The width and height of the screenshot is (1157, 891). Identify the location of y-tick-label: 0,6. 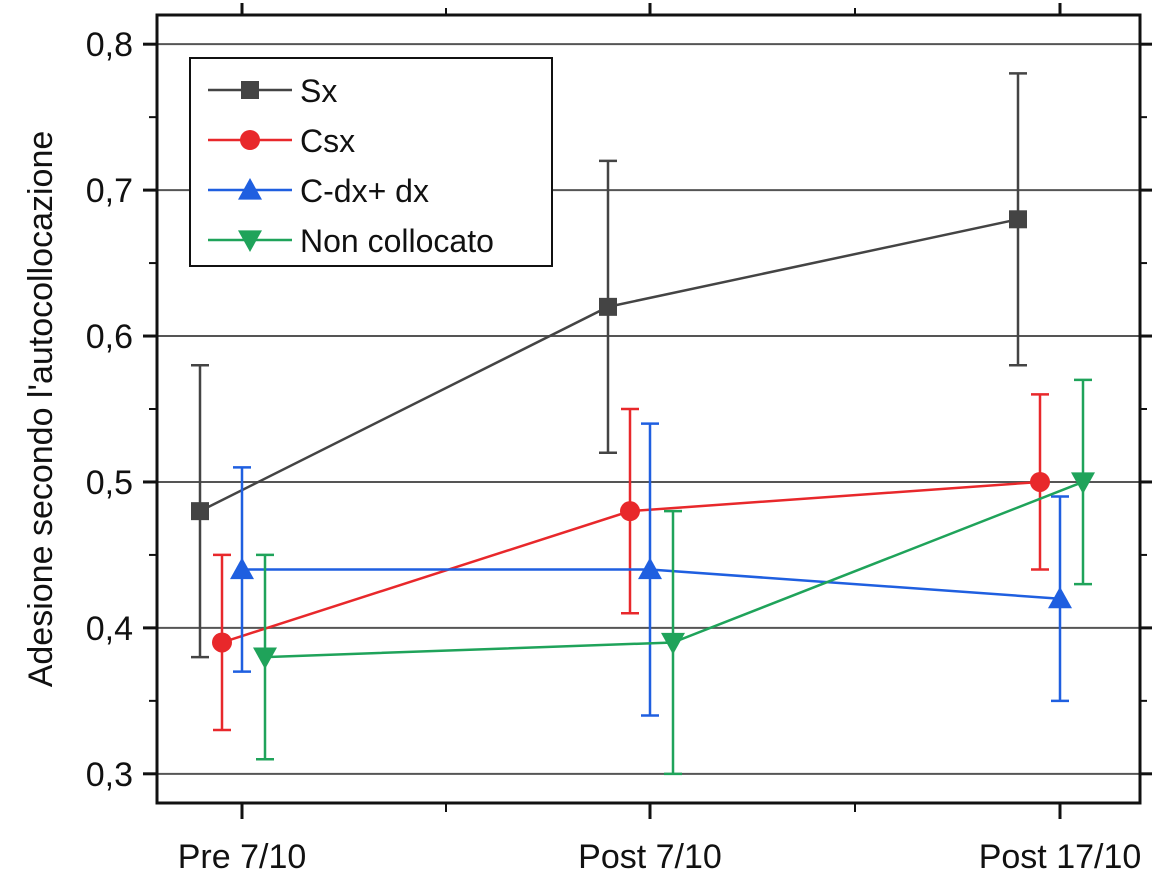
(109, 337).